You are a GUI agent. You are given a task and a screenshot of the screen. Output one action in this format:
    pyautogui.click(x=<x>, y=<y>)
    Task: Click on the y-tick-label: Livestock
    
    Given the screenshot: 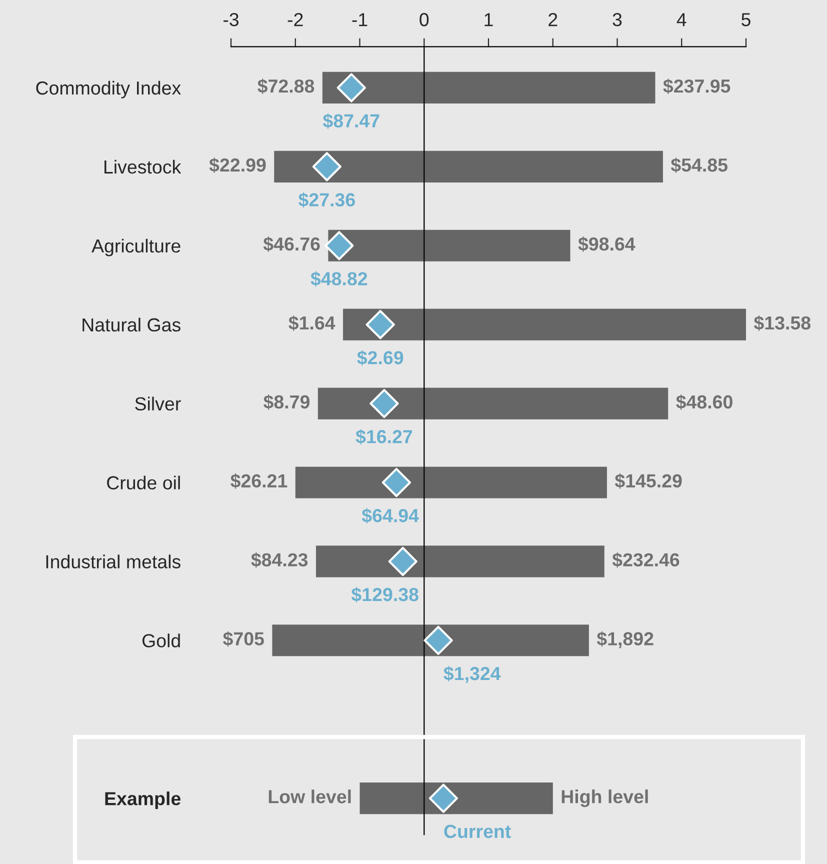 What is the action you would take?
    pyautogui.click(x=143, y=167)
    